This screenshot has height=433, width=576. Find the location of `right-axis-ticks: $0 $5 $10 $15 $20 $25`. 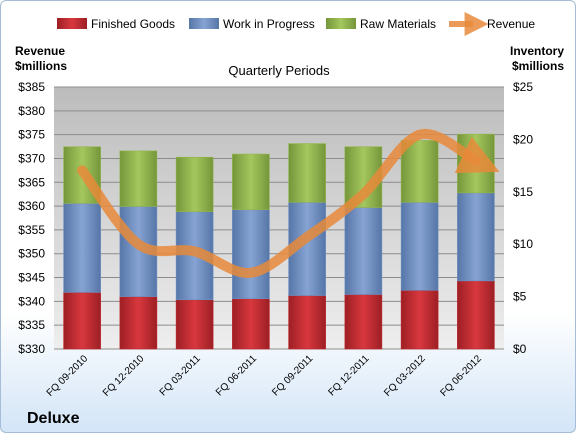

right-axis-ticks: $0 $5 $10 $15 $20 $25 is located at coordinates (523, 218).